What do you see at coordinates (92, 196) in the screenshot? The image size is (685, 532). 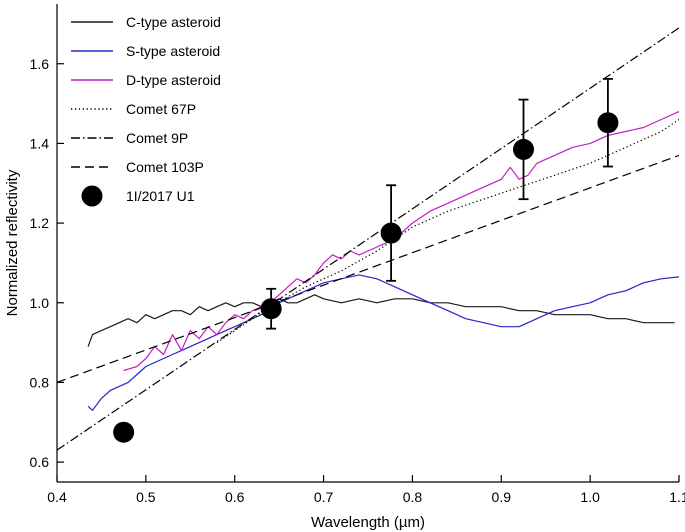 I see `legend-marker` at bounding box center [92, 196].